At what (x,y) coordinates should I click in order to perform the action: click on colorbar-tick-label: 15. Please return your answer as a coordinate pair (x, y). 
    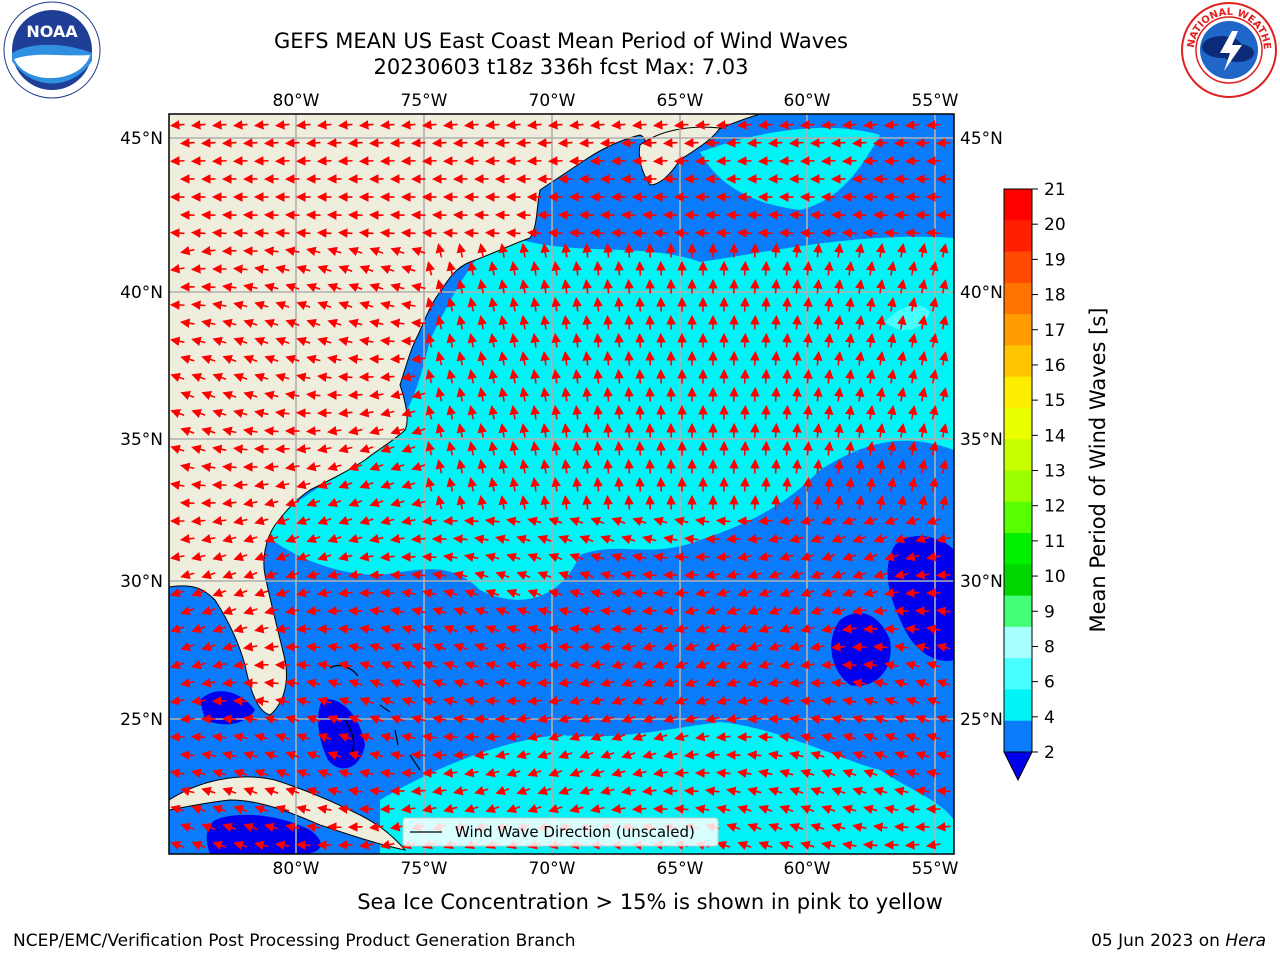
    Looking at the image, I should click on (1055, 401).